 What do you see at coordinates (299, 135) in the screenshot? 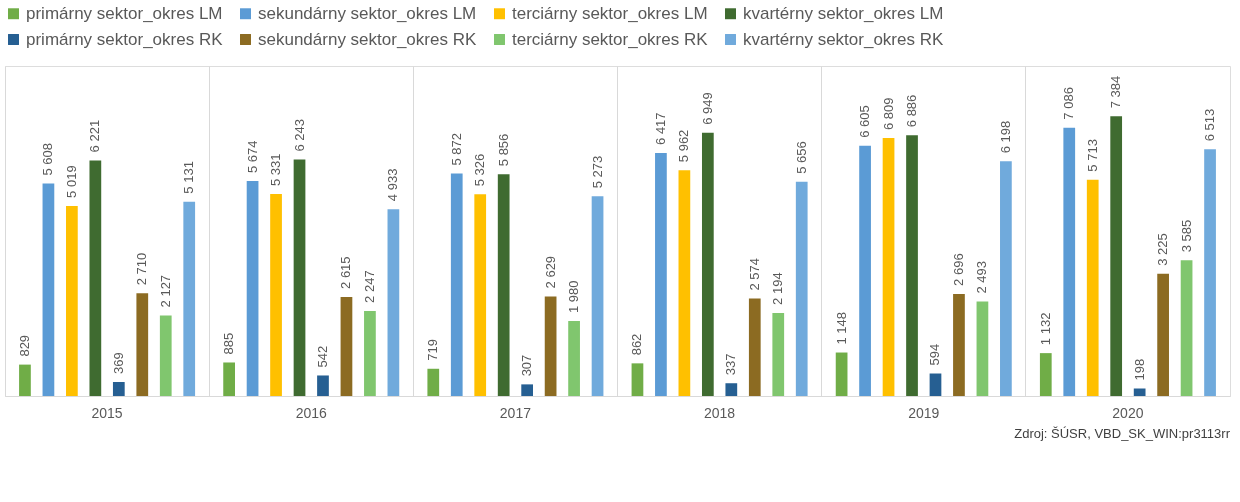
I see `data-label: 6 243` at bounding box center [299, 135].